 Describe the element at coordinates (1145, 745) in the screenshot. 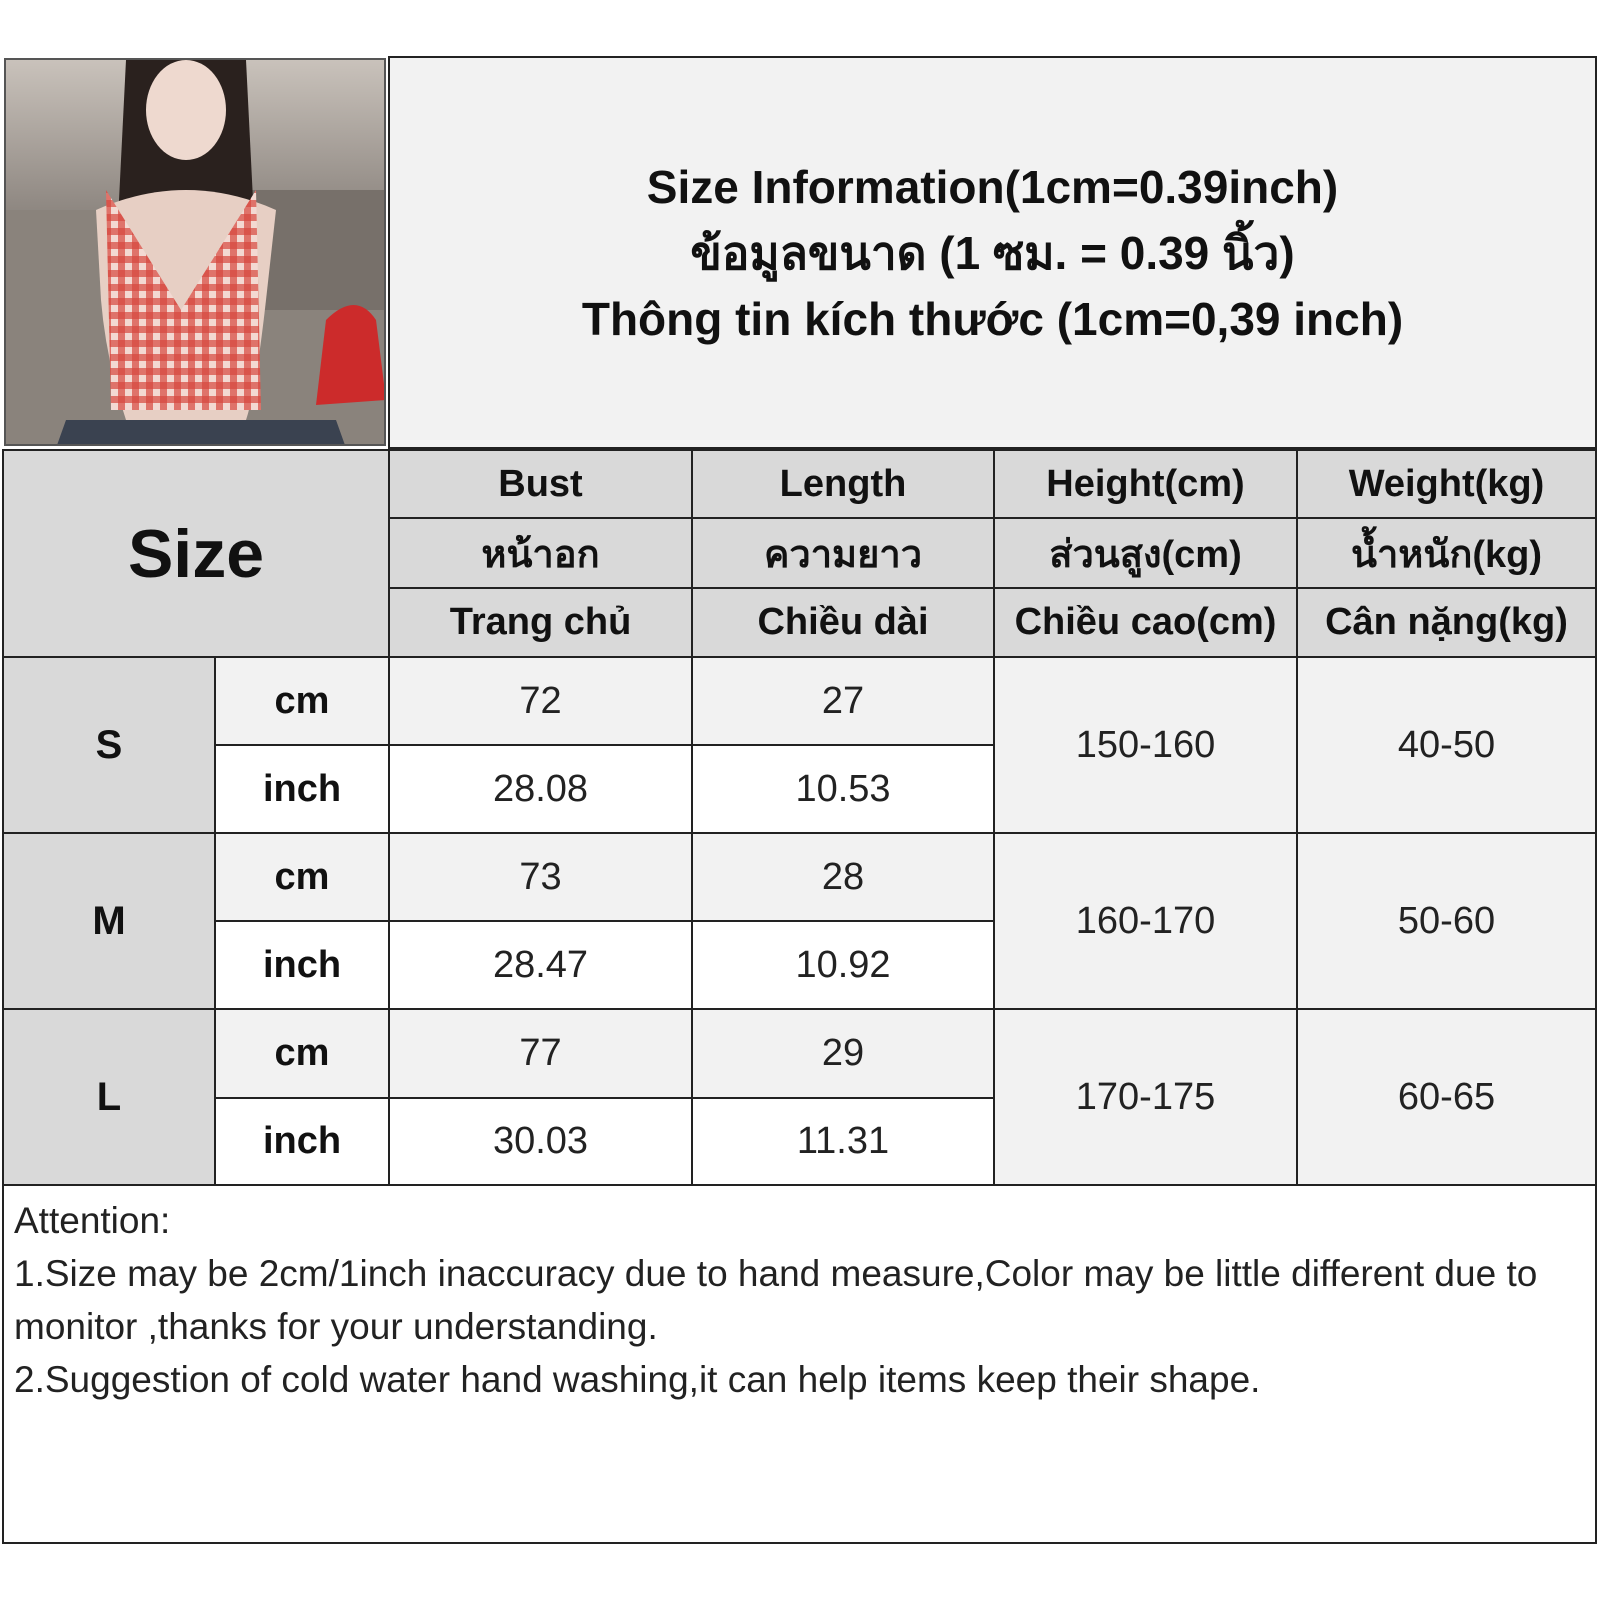

I see `s-height: 150-160` at that location.